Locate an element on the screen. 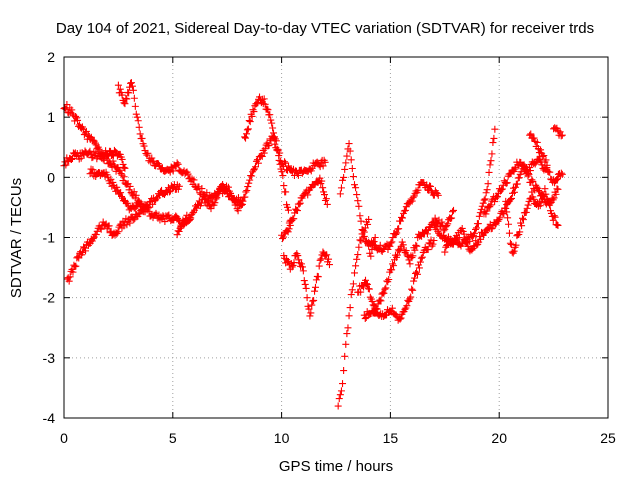 Image resolution: width=640 pixels, height=480 pixels. x-tick-label: 0 is located at coordinates (64, 438).